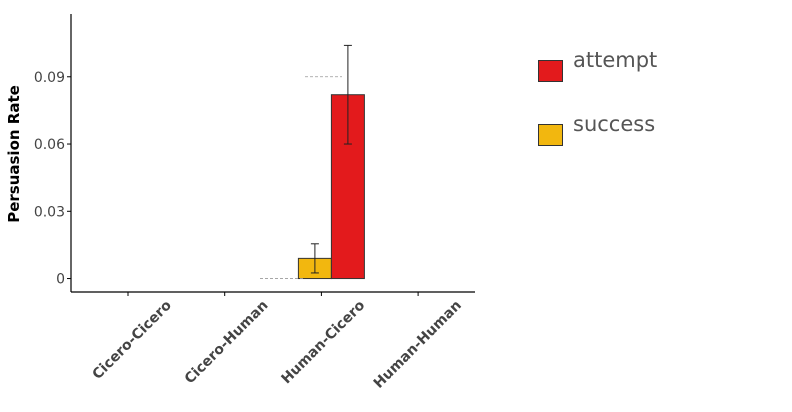 This screenshot has width=792, height=412. What do you see at coordinates (49, 145) in the screenshot?
I see `y-tick-label: 0.06` at bounding box center [49, 145].